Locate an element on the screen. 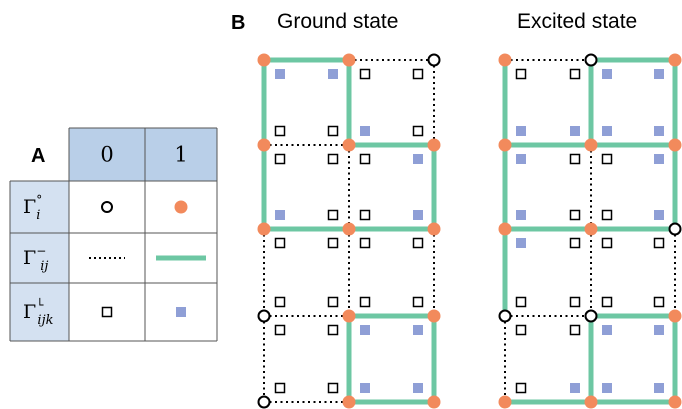  column-header-1: 1 is located at coordinates (180, 155).